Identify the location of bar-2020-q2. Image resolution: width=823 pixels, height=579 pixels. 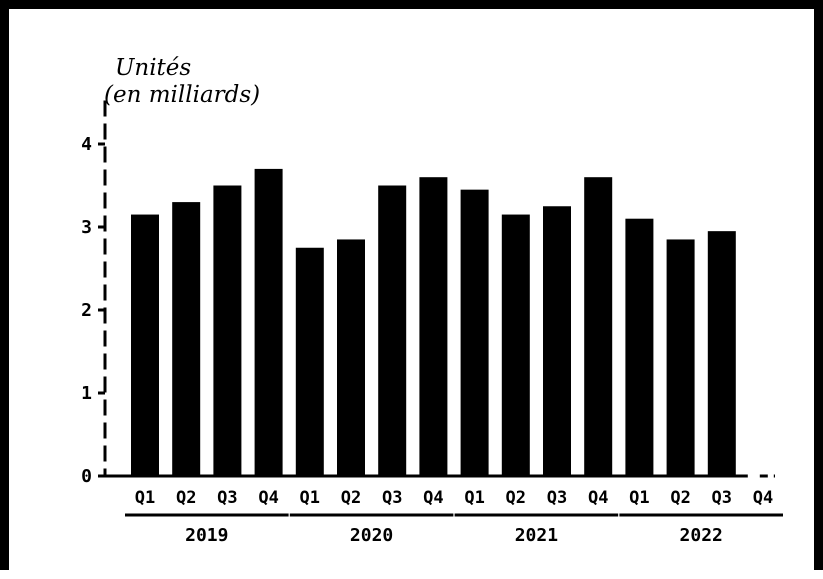
(351, 357).